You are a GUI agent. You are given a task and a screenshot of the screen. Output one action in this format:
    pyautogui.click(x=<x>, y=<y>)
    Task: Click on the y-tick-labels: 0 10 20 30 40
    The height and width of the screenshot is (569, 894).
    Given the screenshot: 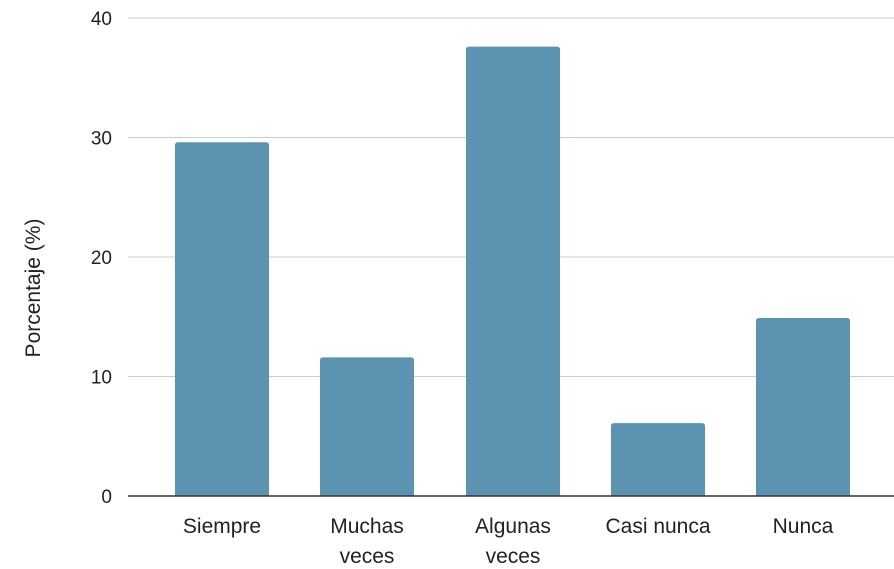 What is the action you would take?
    pyautogui.click(x=101, y=258)
    